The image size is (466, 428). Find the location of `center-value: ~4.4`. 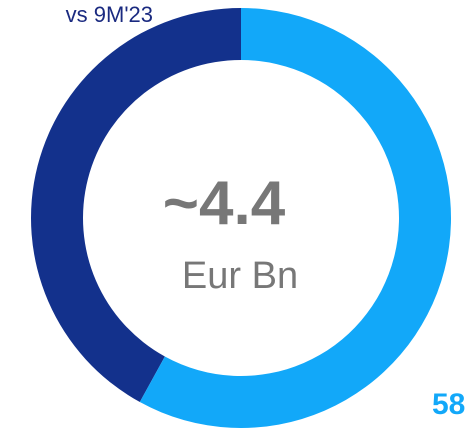

center-value: ~4.4 is located at coordinates (224, 203).